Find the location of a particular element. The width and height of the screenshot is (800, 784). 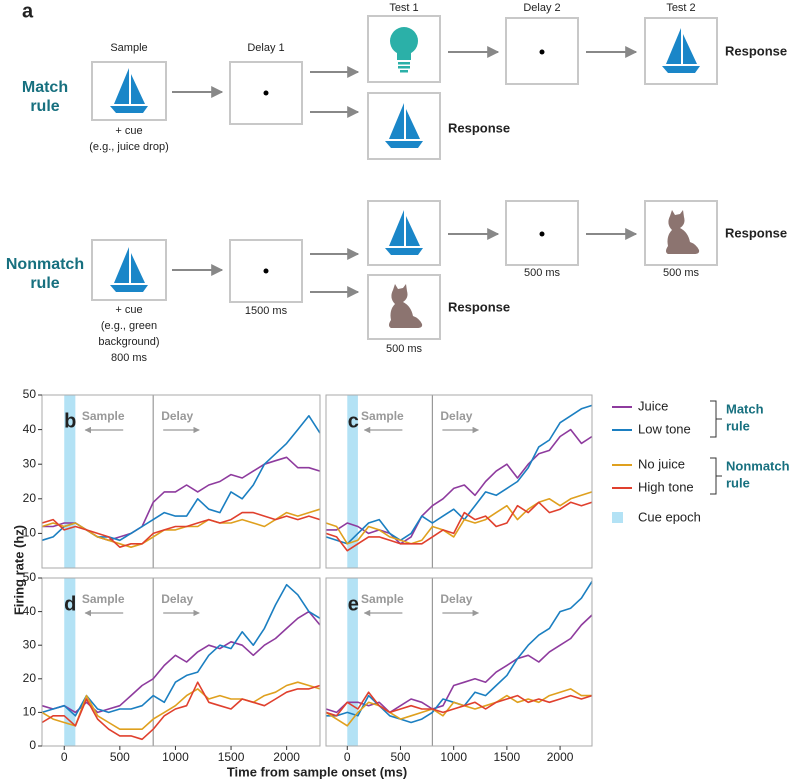

header: Delay 2 is located at coordinates (541, 8).